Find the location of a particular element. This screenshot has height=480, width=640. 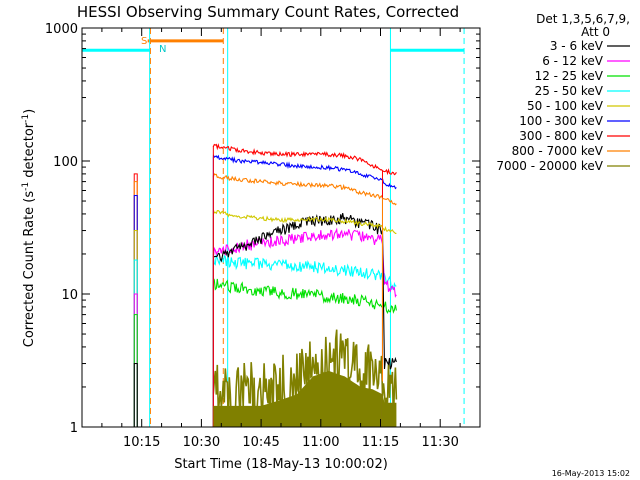

legend-label-7000-20000-kev: 7000 - 20000 keV is located at coordinates (549, 166).